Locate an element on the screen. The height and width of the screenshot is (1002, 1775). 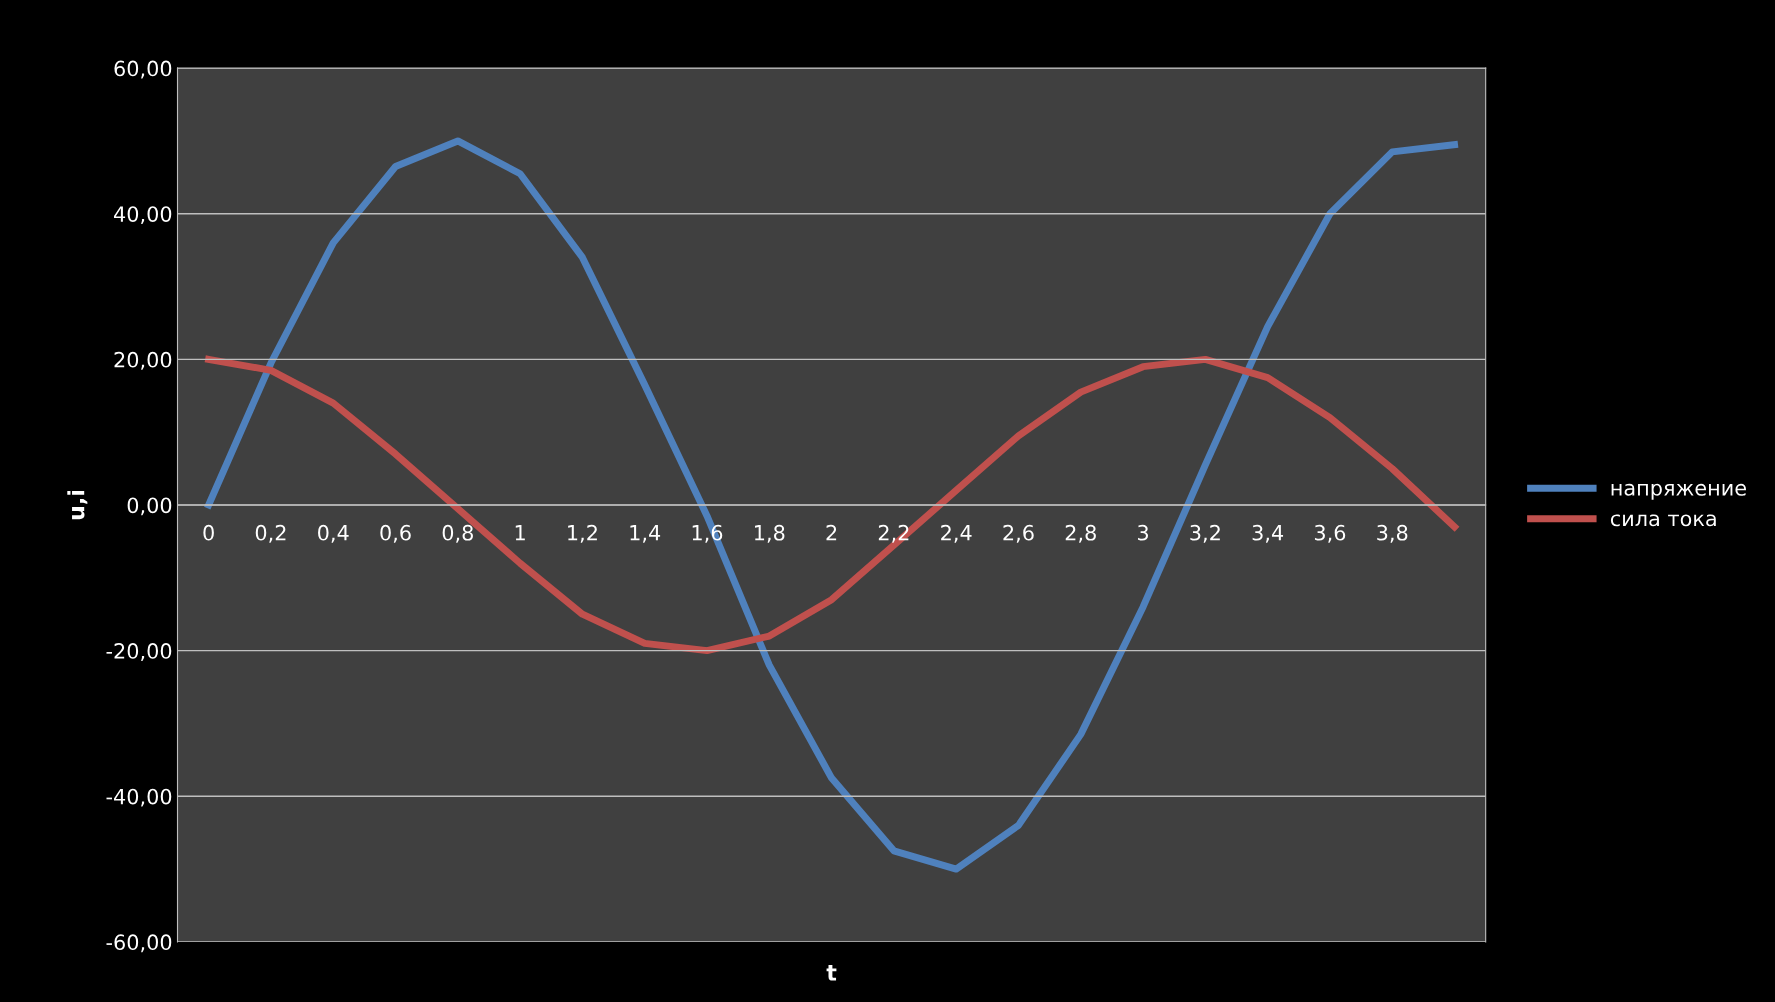
x-tick-label: 3,6 is located at coordinates (1330, 533).